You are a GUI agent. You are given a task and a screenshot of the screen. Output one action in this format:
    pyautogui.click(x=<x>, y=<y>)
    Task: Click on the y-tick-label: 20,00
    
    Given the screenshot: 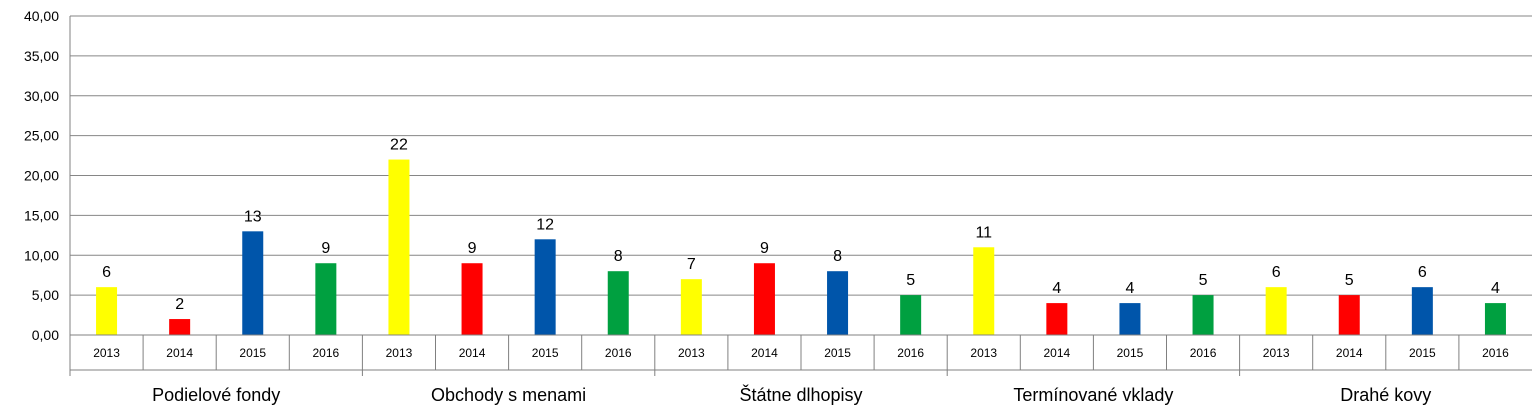 What is the action you would take?
    pyautogui.click(x=41, y=176)
    